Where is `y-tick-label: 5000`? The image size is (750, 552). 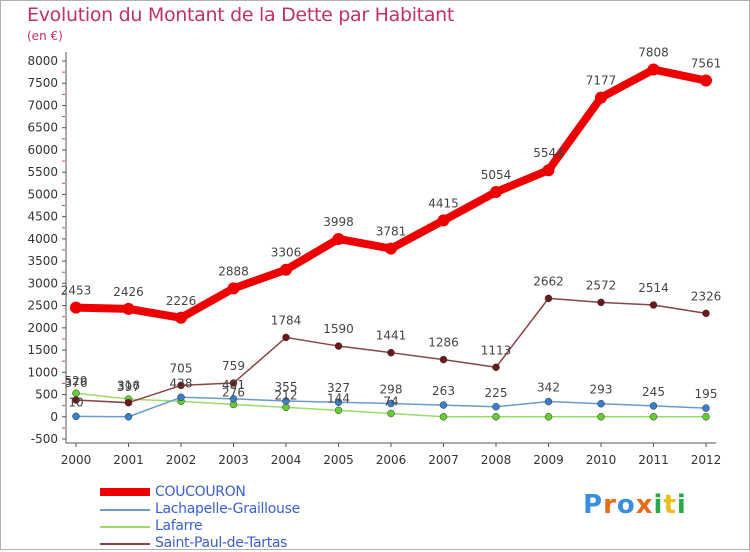 y-tick-label: 5000 is located at coordinates (42, 194).